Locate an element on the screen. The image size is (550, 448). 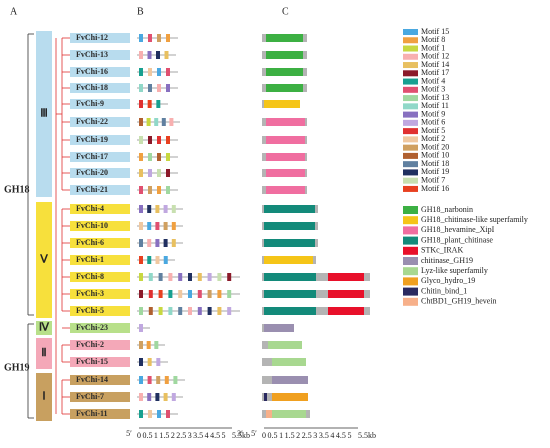
gene-label: FvChi-21 is located at coordinates (92, 189).